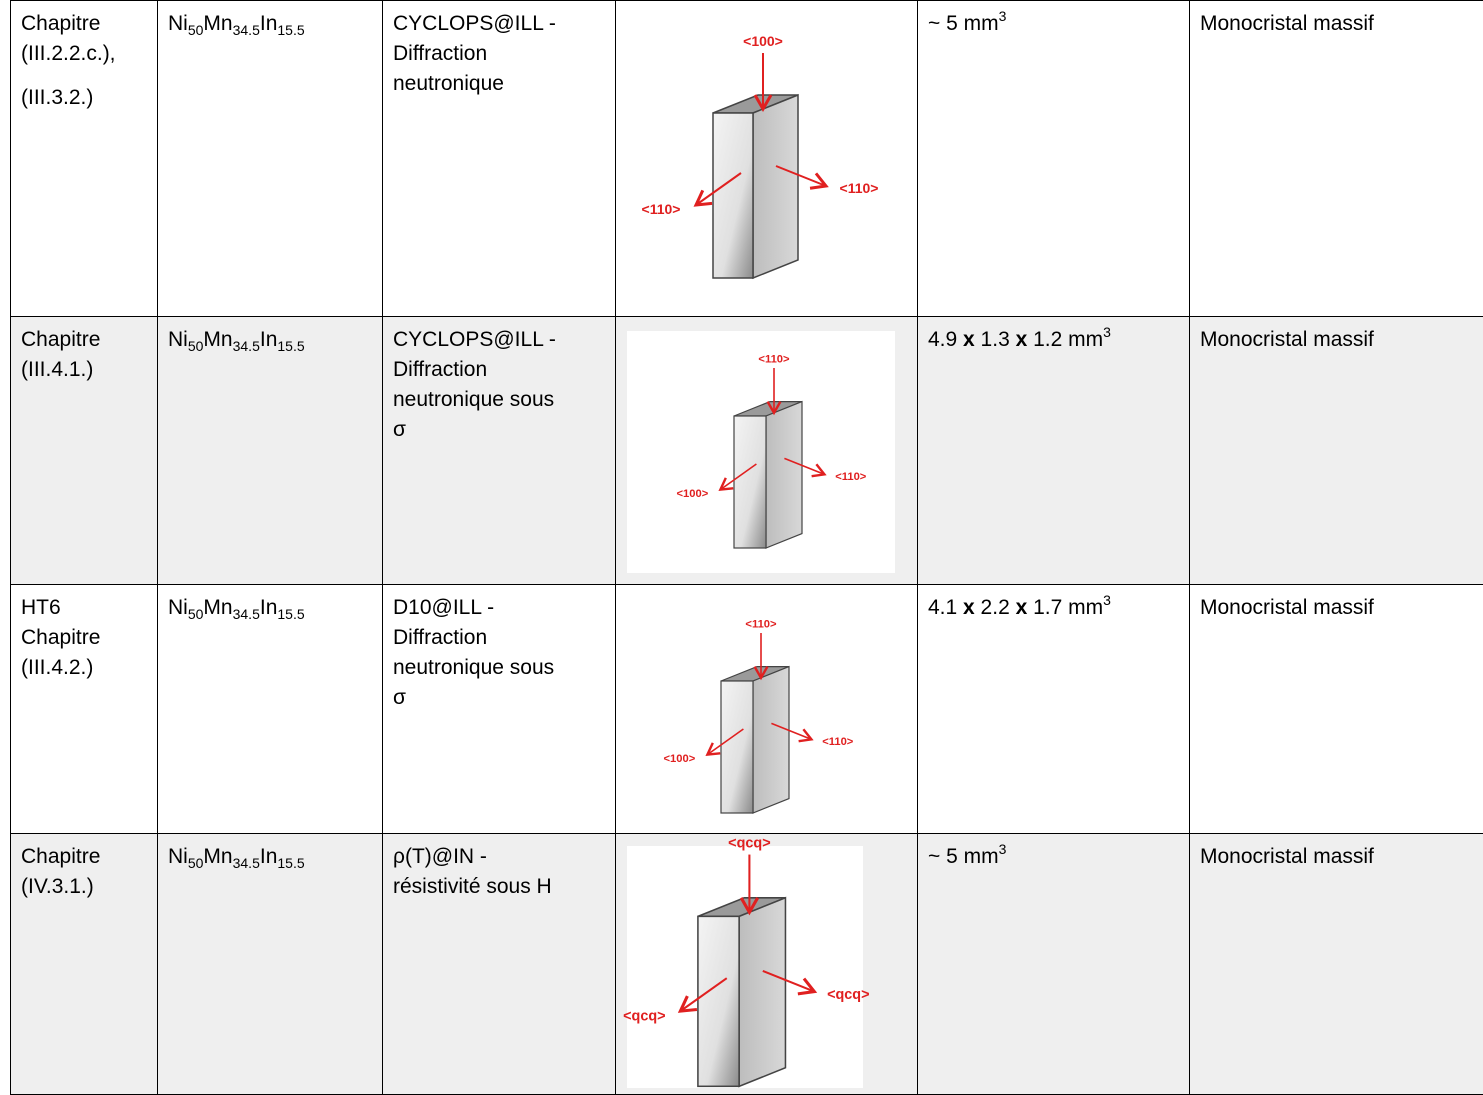  I want to click on text-line: (III.2.2.c.),, so click(68, 53).